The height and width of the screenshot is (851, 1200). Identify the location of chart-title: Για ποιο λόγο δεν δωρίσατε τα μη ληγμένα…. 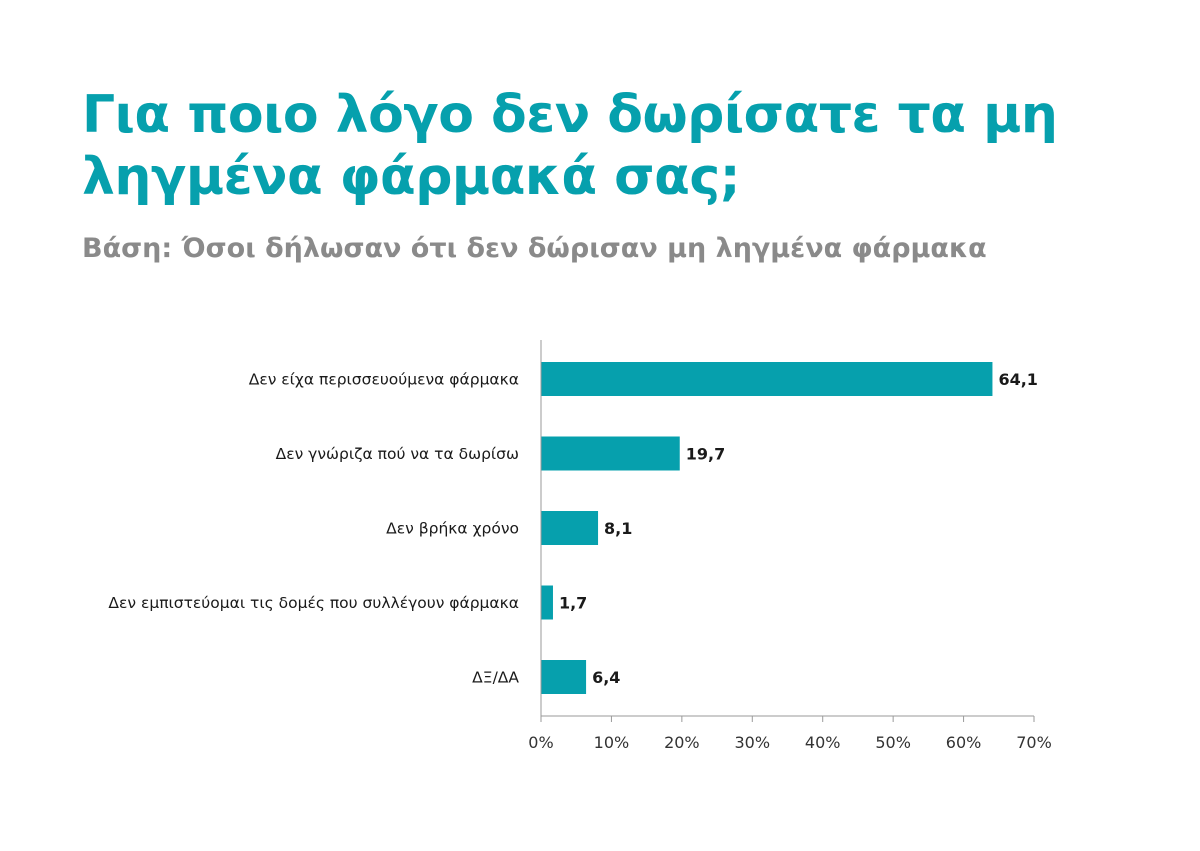
(570, 146).